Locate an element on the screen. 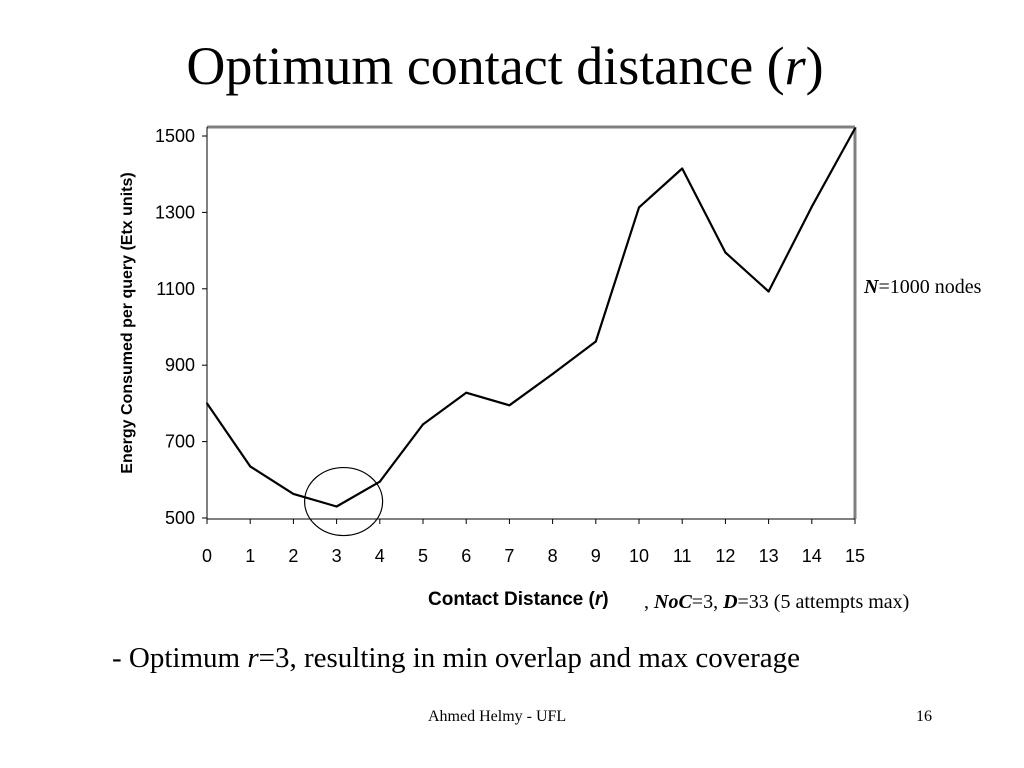 This screenshot has width=1024, height=768. bullet-prefix: - Optimum is located at coordinates (180, 658).